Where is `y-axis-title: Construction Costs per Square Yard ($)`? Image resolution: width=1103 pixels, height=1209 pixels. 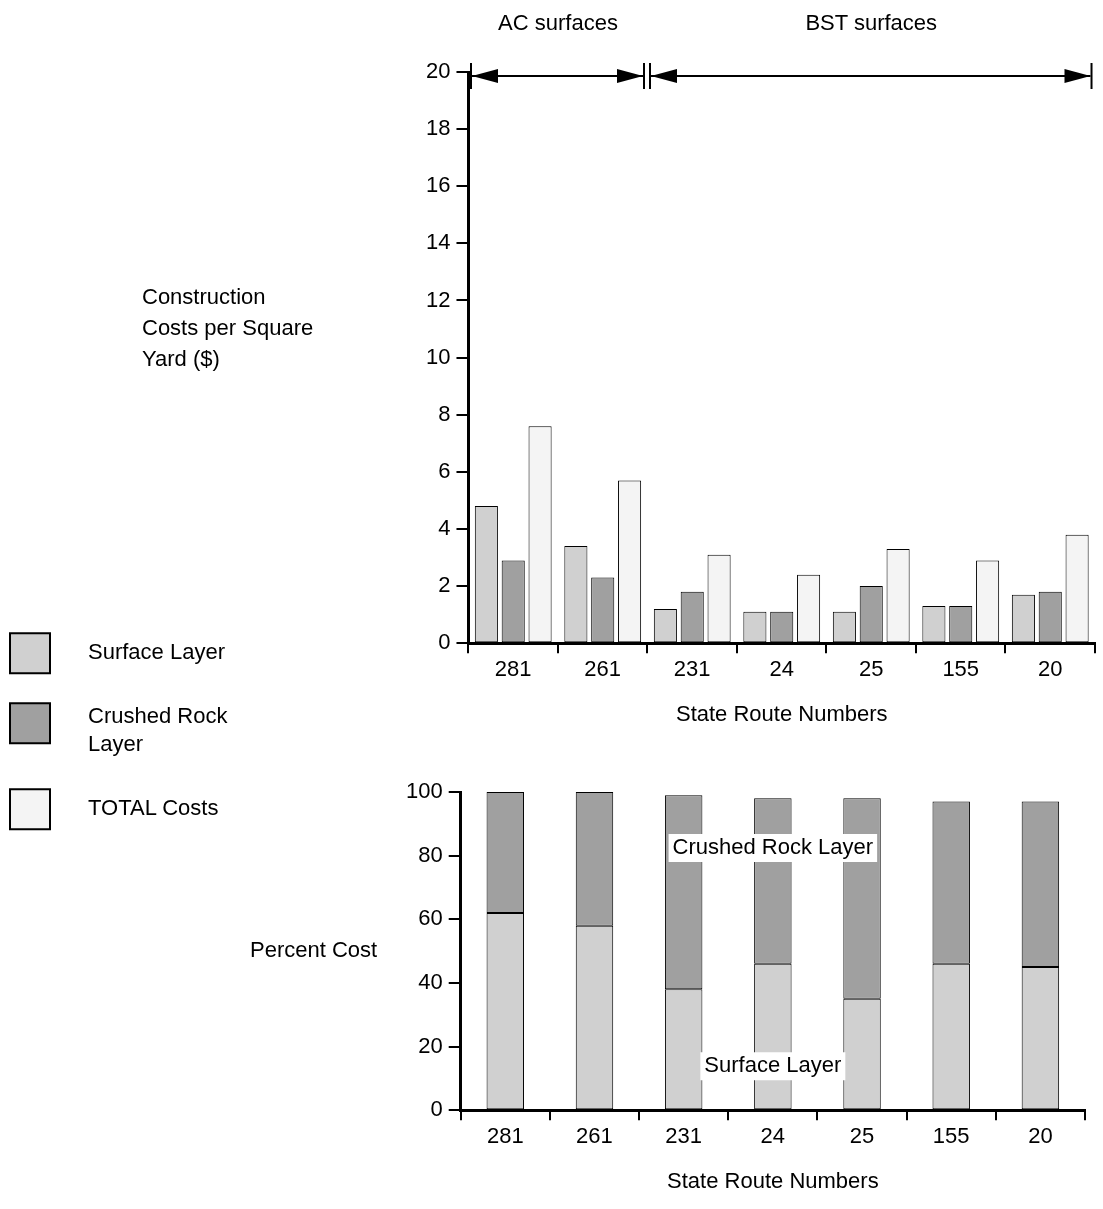
y-axis-title: Construction Costs per Square Yard ($) is located at coordinates (228, 328).